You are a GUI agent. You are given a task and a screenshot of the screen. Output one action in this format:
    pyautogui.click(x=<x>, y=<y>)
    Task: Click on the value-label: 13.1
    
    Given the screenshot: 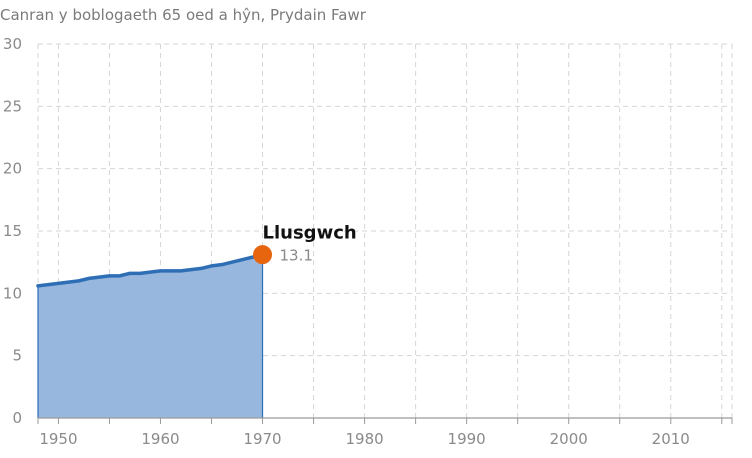 What is the action you would take?
    pyautogui.click(x=296, y=256)
    